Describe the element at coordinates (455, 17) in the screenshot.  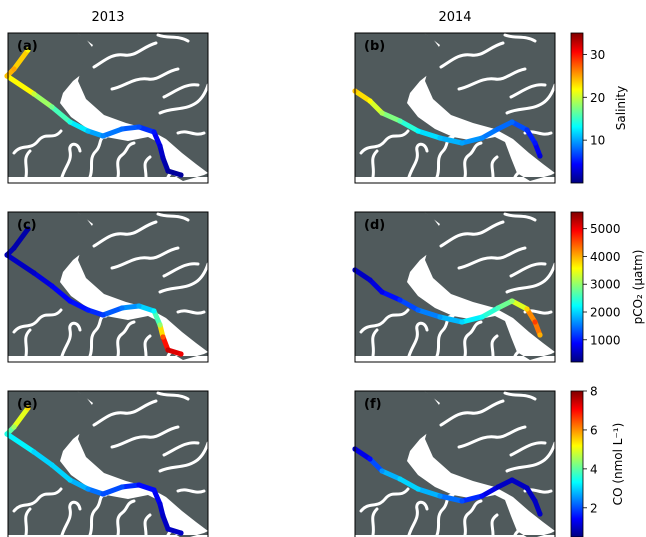
I see `column-title-2014: 2014` at that location.